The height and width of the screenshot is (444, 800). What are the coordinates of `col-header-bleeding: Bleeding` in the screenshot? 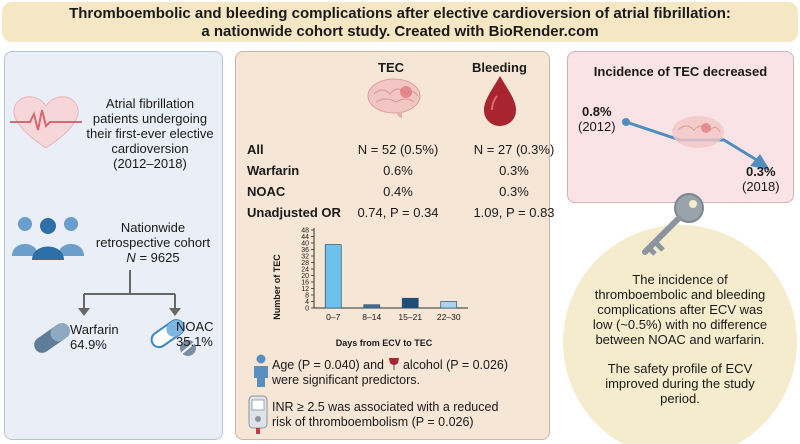 It's located at (499, 67).